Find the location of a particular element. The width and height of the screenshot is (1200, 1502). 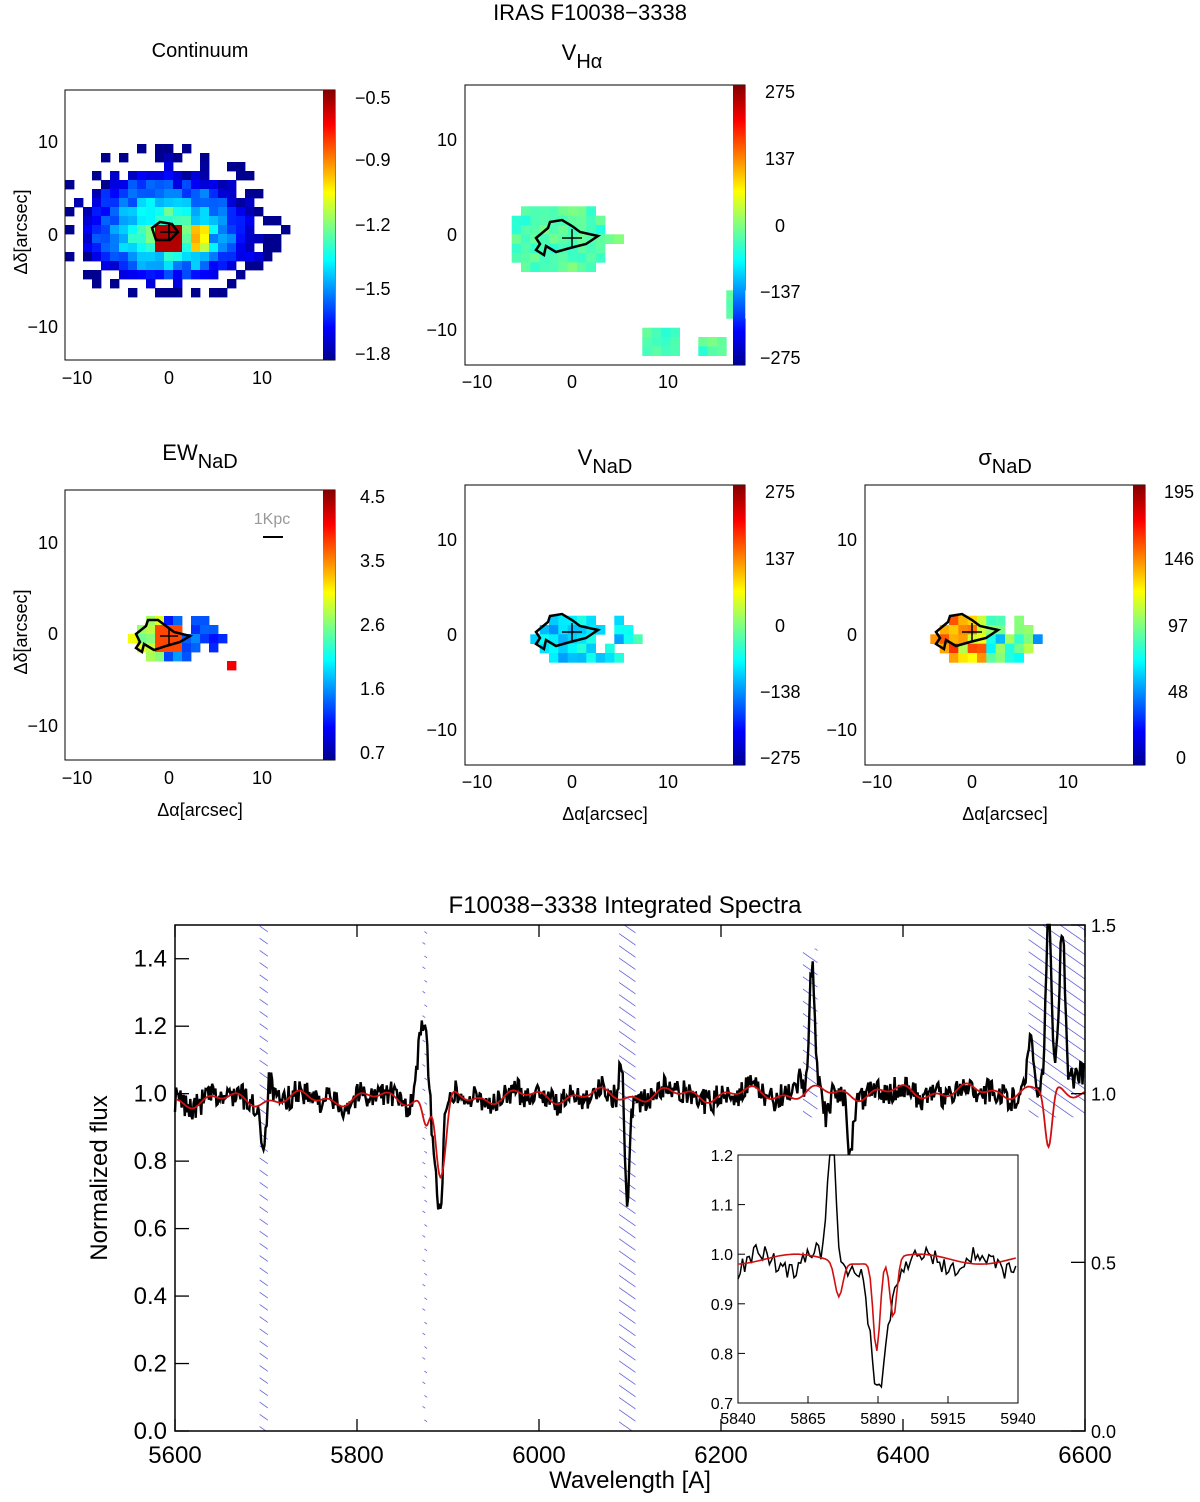

right-tick-label: 0.5 is located at coordinates (1103, 1263).